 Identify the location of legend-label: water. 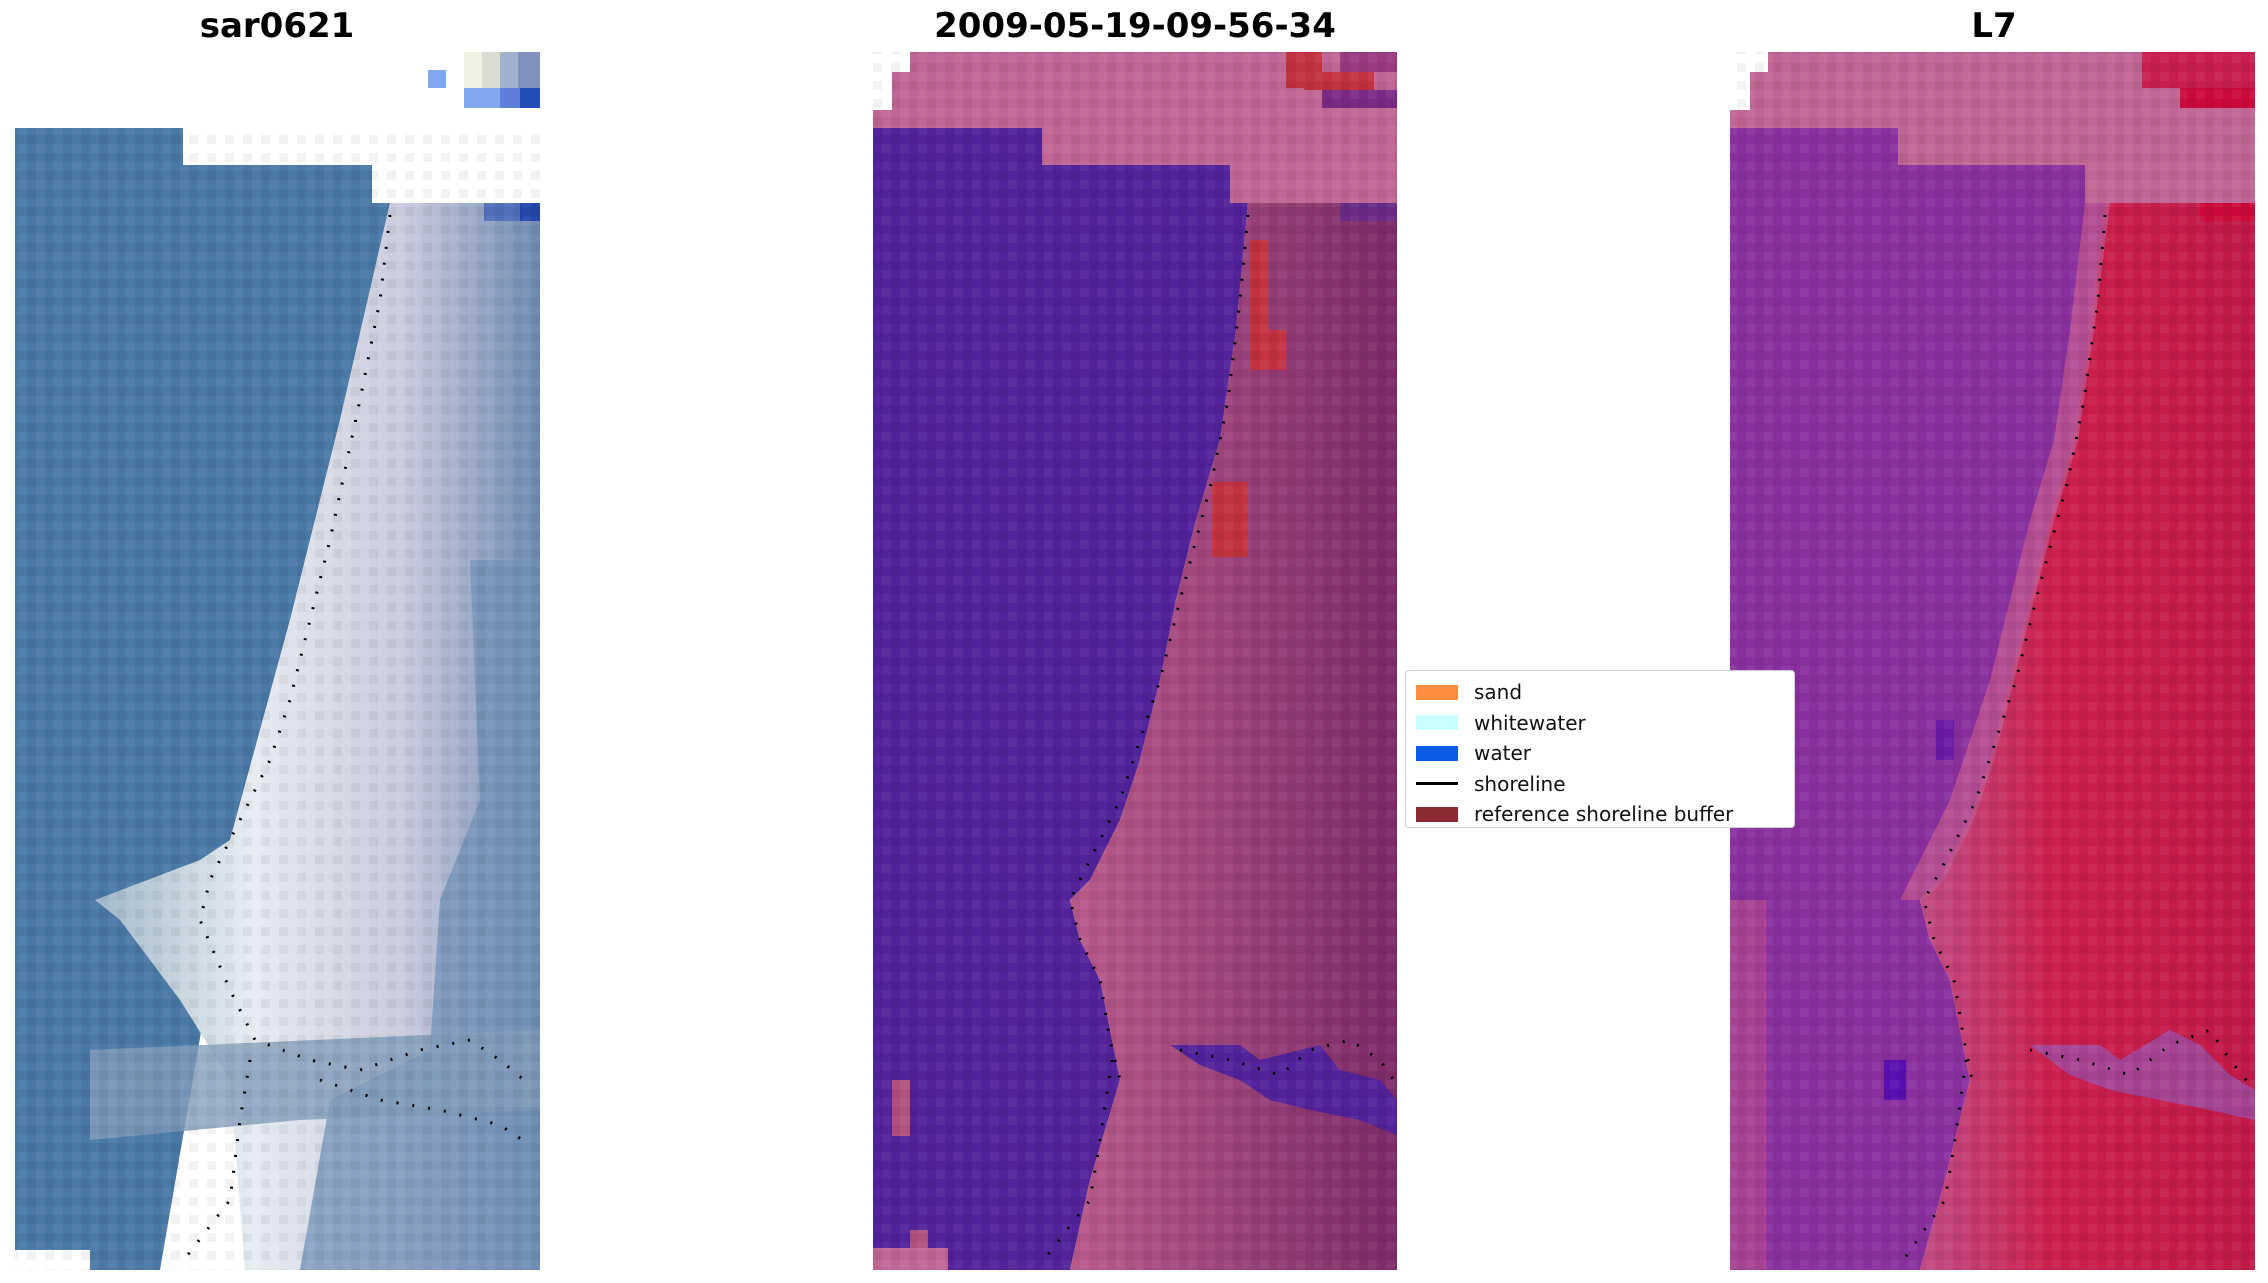
(1502, 753).